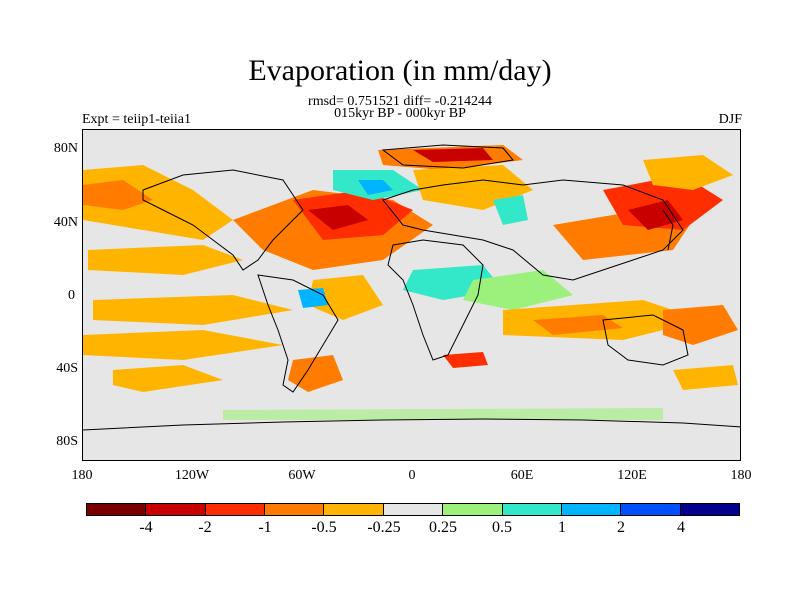 This screenshot has width=800, height=600. I want to click on stats-line: rmsd= 0.751521 diff= -0.214244, so click(400, 101).